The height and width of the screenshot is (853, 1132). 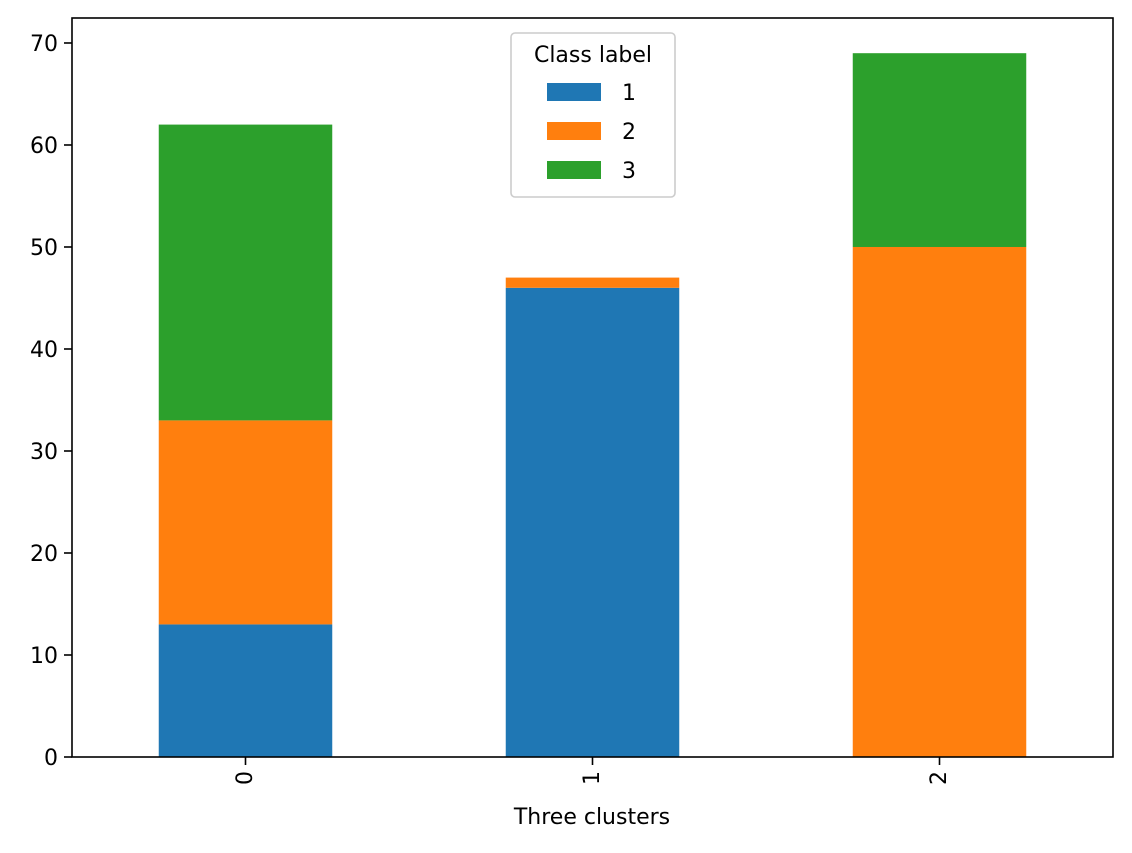 I want to click on legend: Class label 1 2 3, so click(x=593, y=115).